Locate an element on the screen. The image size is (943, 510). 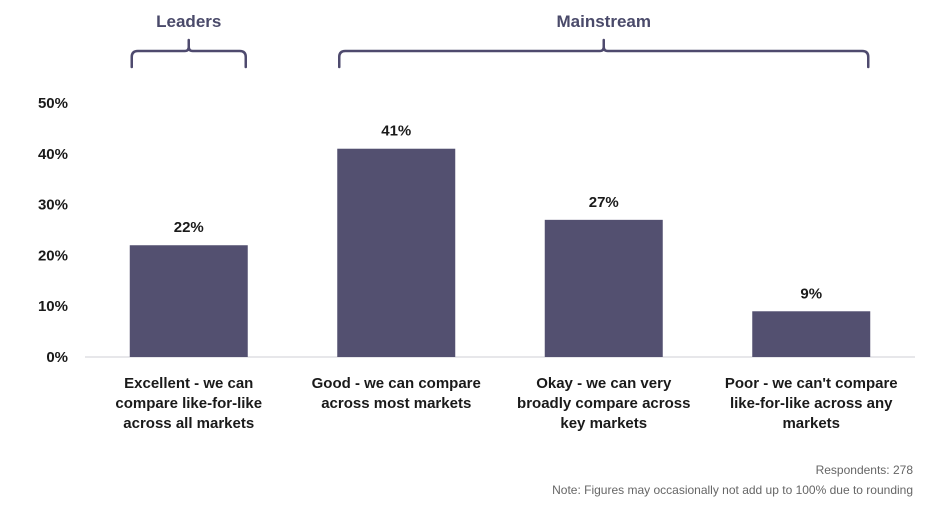
bar-value-label: 9% is located at coordinates (811, 293).